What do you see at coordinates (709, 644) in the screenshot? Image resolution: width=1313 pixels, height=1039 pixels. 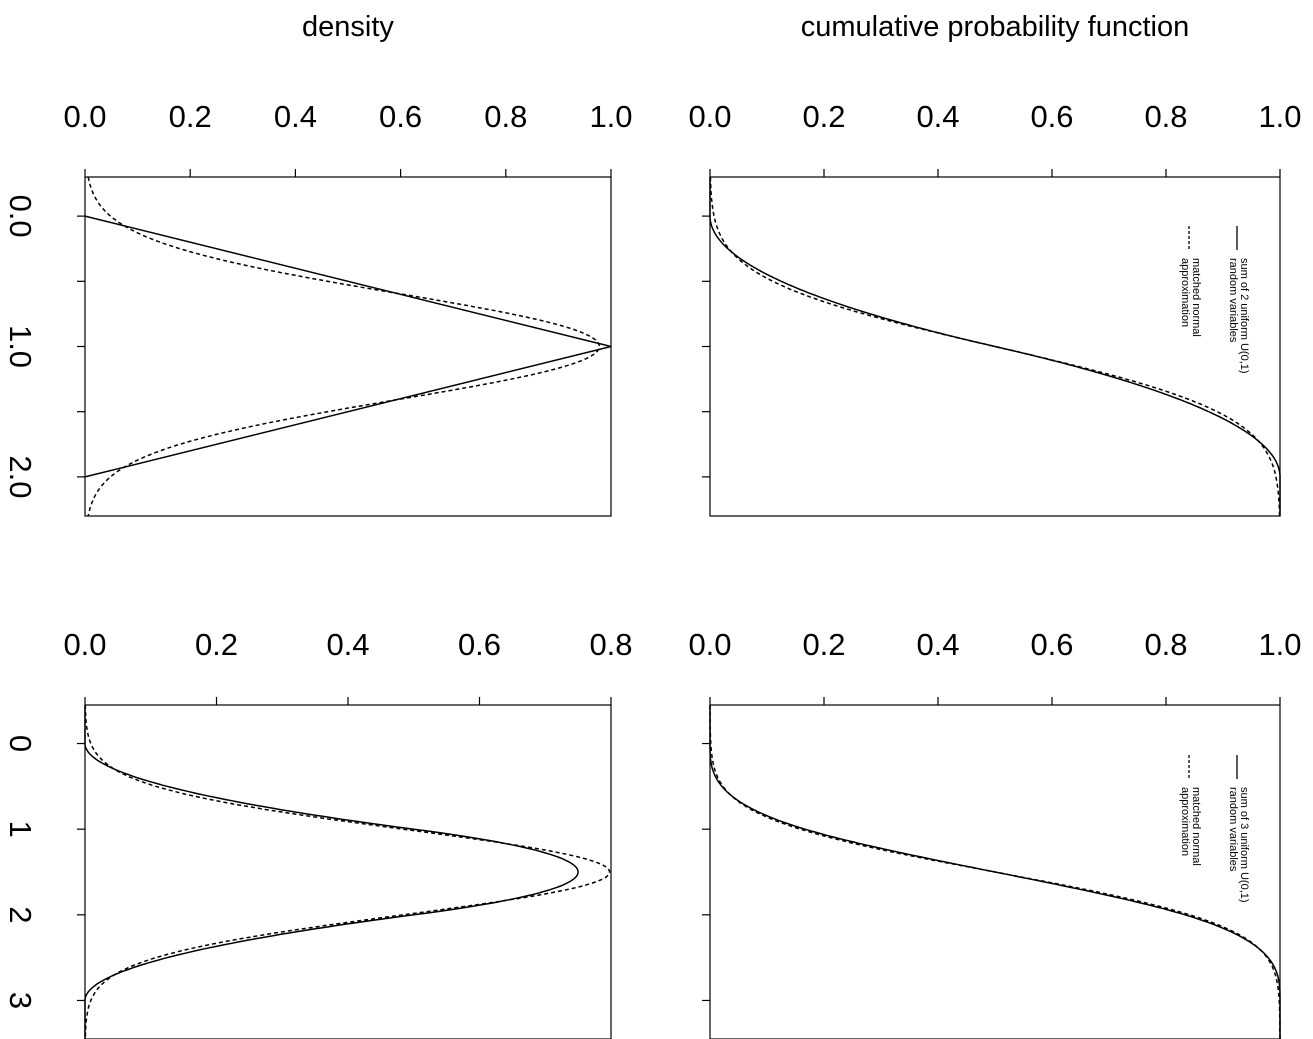 I see `cdf-n3-top-tick-label: 0.0` at bounding box center [709, 644].